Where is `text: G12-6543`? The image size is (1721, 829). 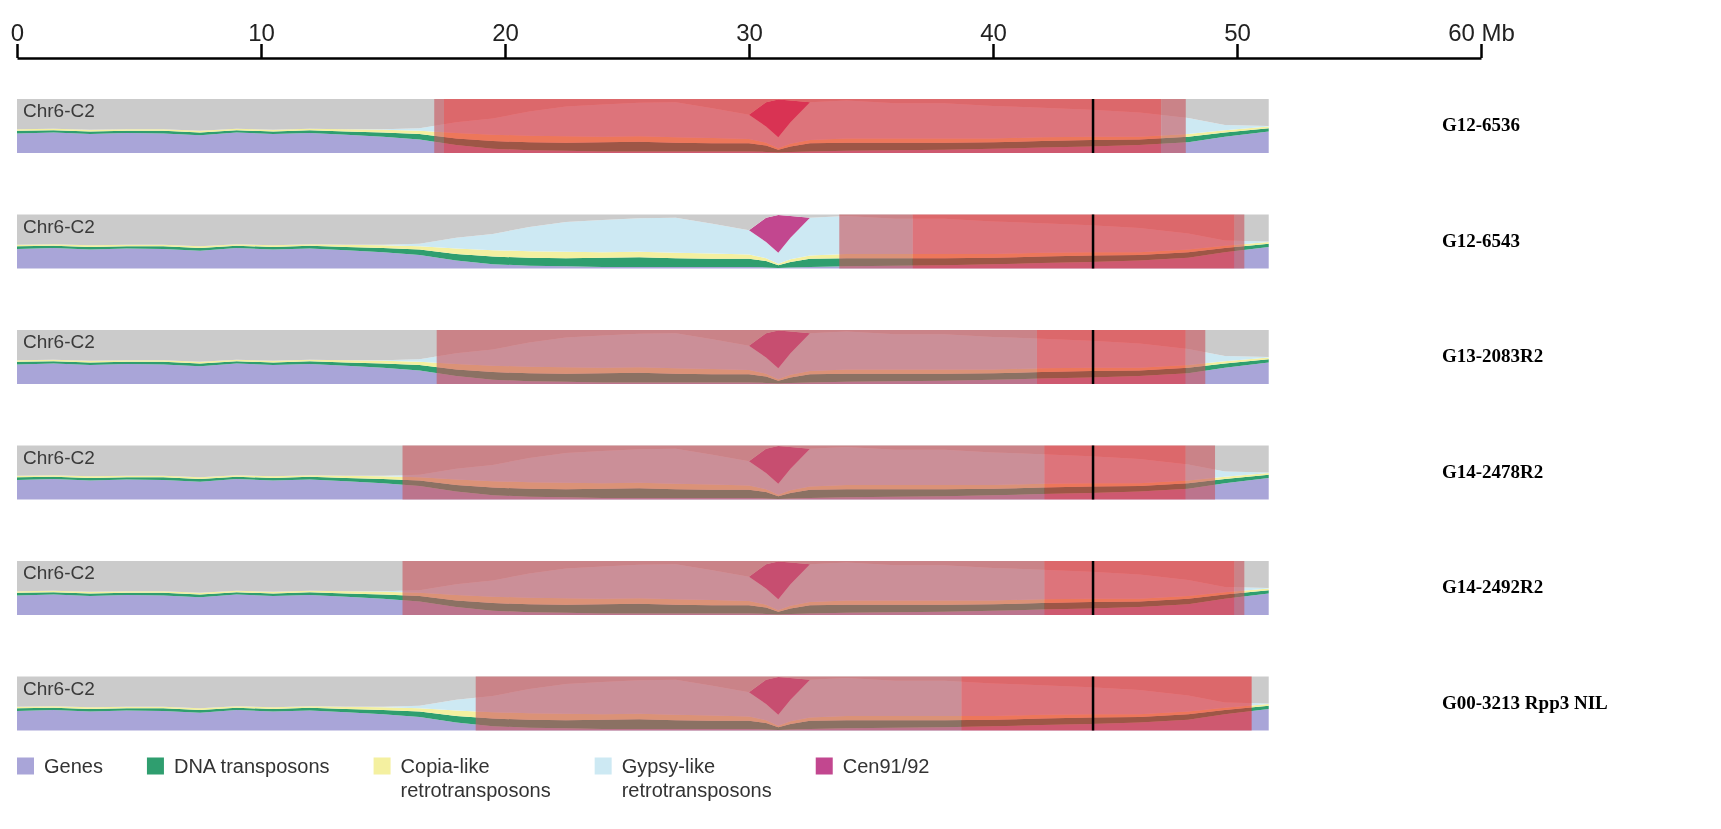 text: G12-6543 is located at coordinates (1481, 240).